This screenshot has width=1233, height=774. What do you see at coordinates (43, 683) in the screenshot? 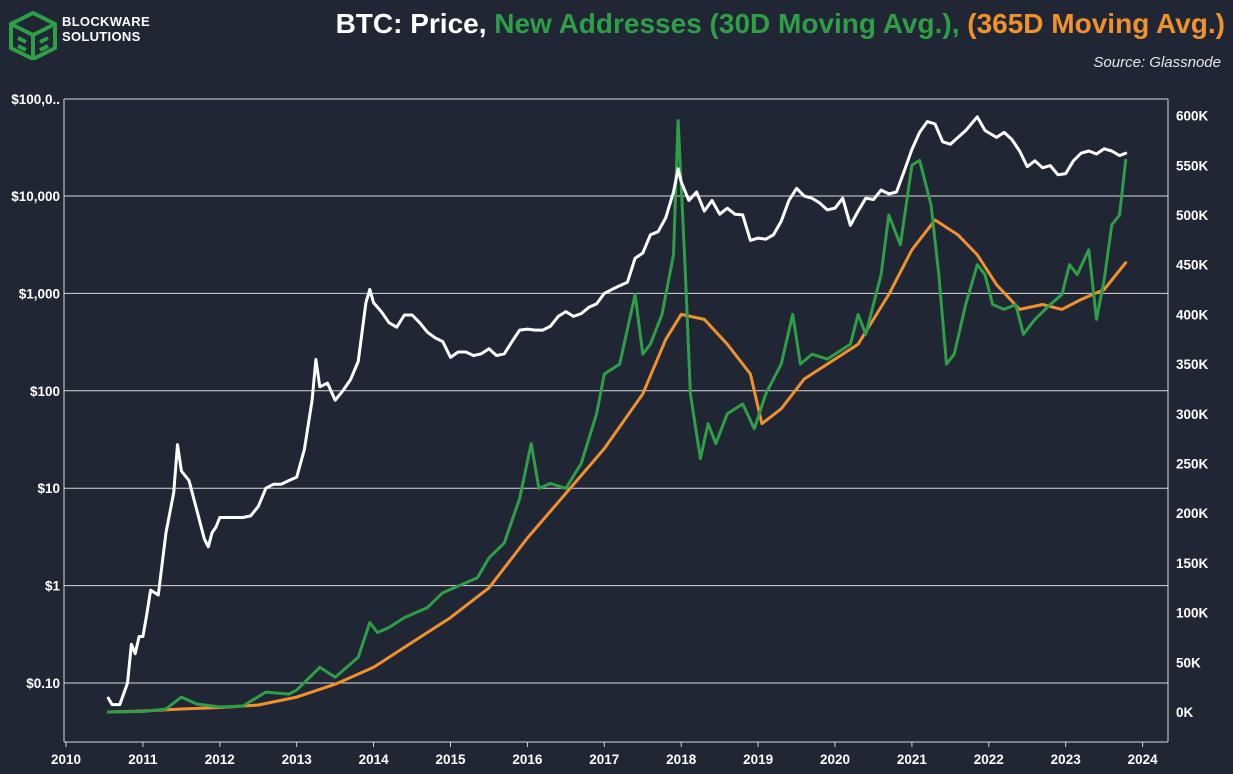
I see `left-tick-label: $0.10` at bounding box center [43, 683].